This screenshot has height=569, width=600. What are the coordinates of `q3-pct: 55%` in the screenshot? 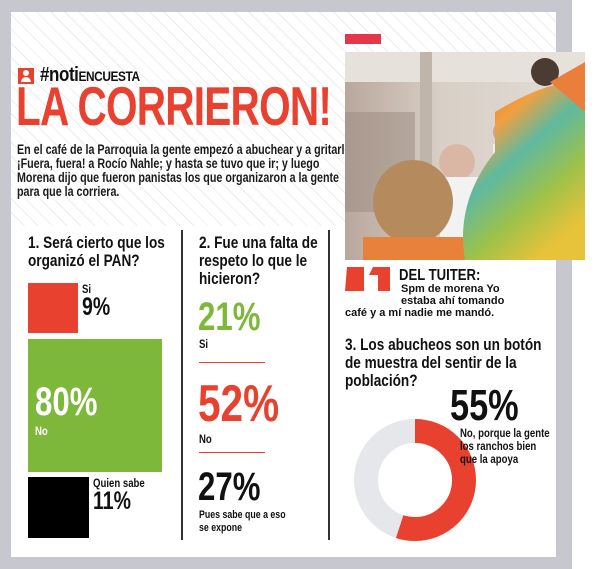 It's located at (484, 405).